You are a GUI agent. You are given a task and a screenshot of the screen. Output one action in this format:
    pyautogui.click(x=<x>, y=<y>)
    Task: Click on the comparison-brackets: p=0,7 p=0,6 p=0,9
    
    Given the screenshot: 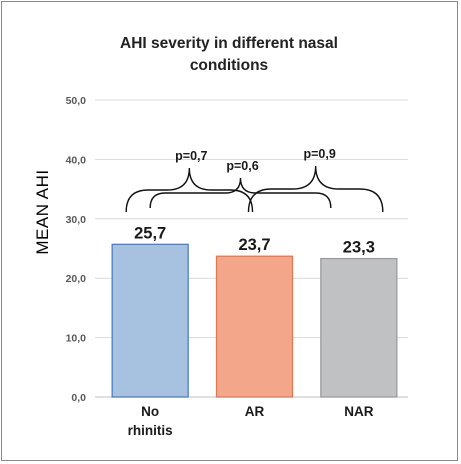 What is the action you would take?
    pyautogui.click(x=254, y=180)
    